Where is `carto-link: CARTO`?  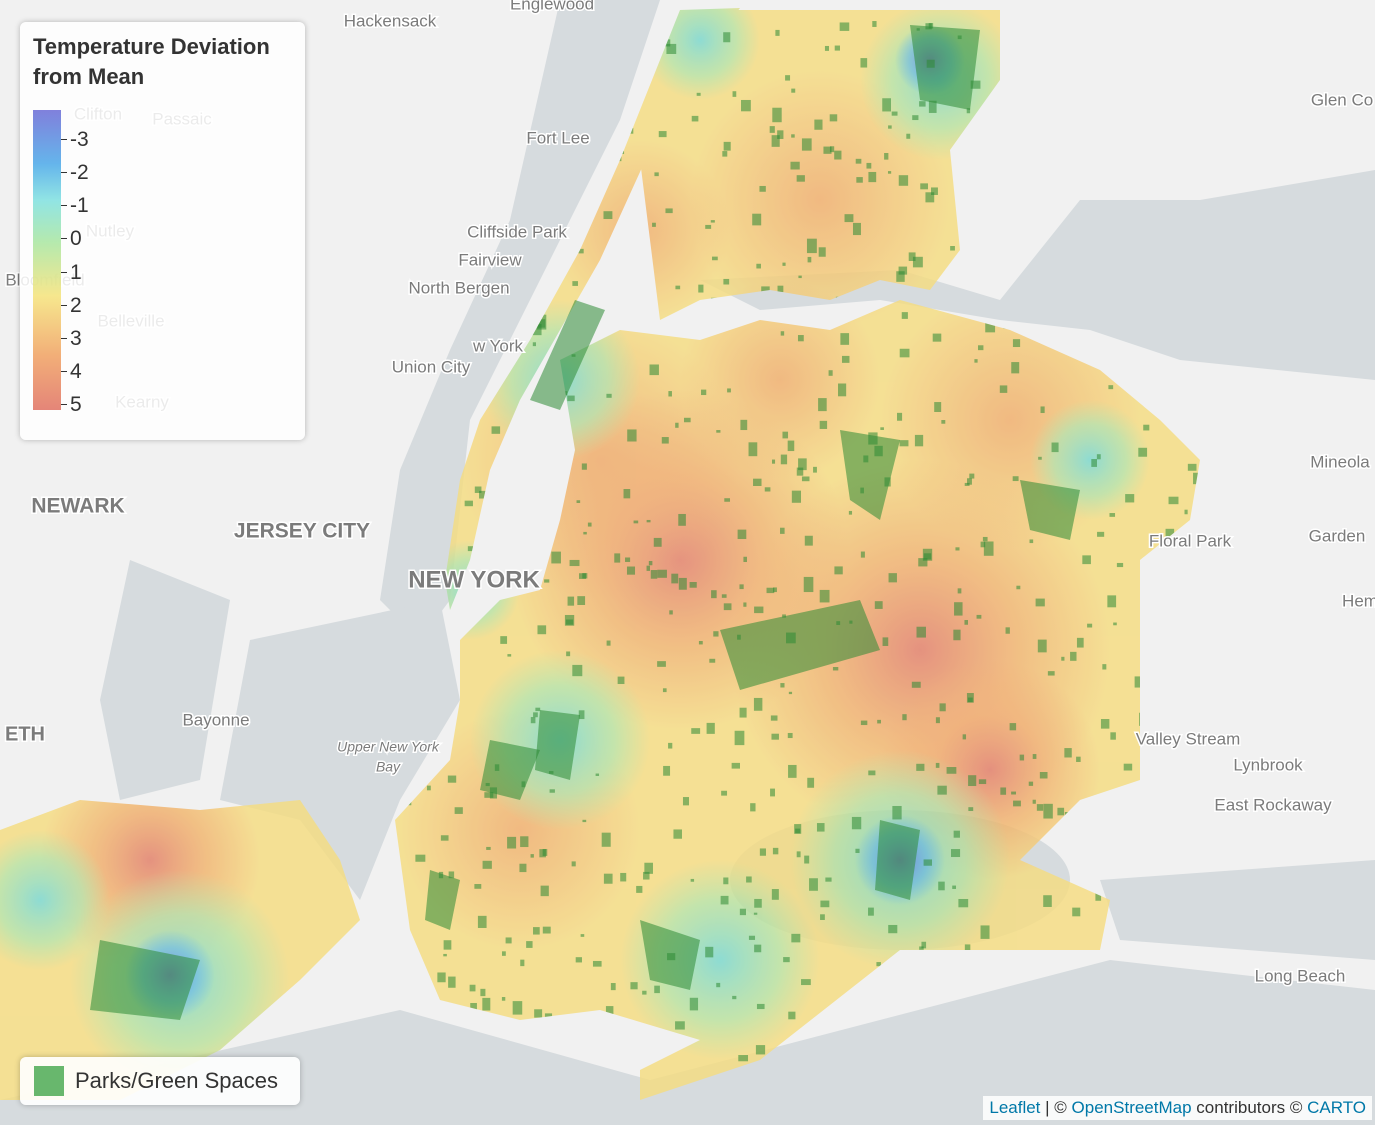
carto-link: CARTO is located at coordinates (1336, 1107).